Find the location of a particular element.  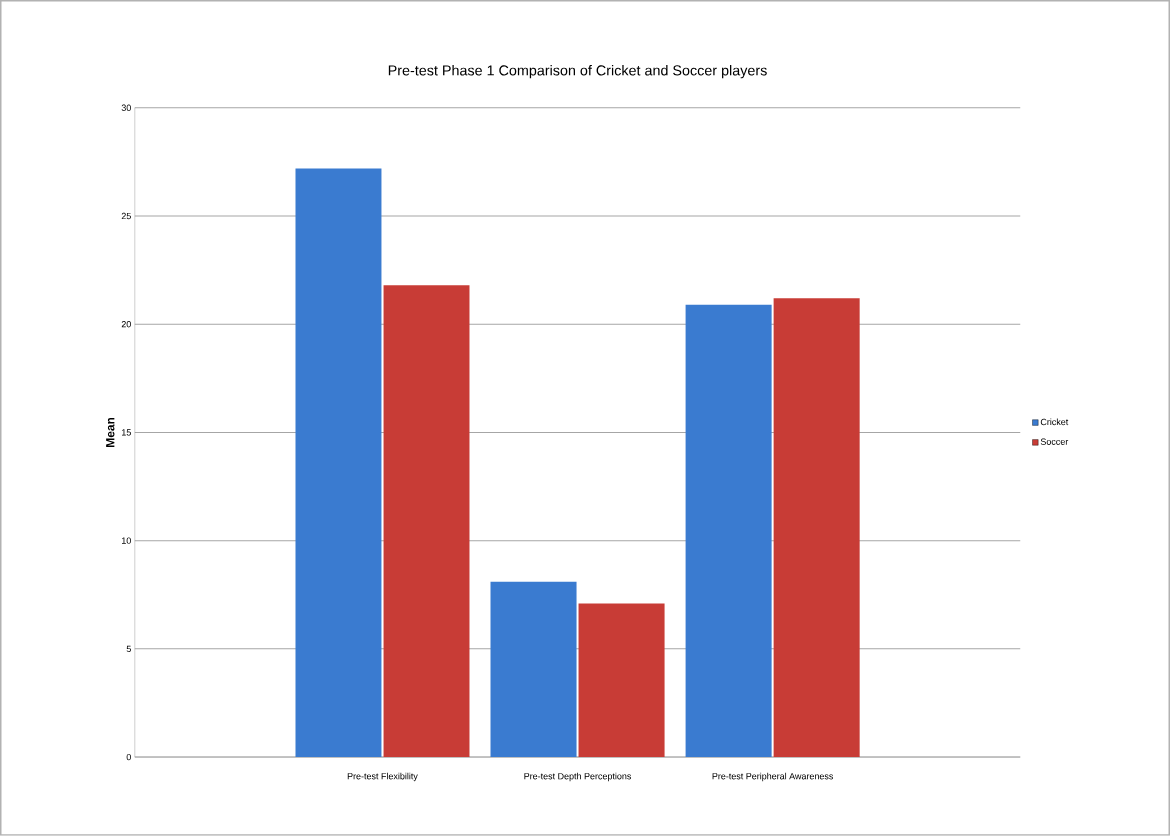

x-tick-label: Pre-test Flexibility is located at coordinates (382, 777).